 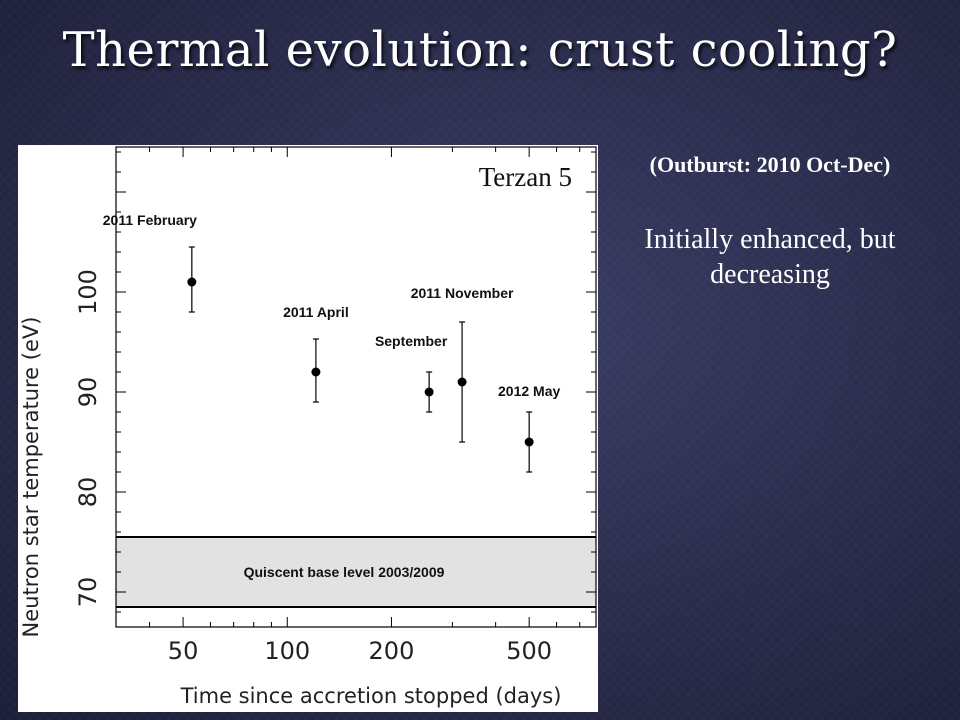 I want to click on y-tick-label: 90, so click(x=88, y=392).